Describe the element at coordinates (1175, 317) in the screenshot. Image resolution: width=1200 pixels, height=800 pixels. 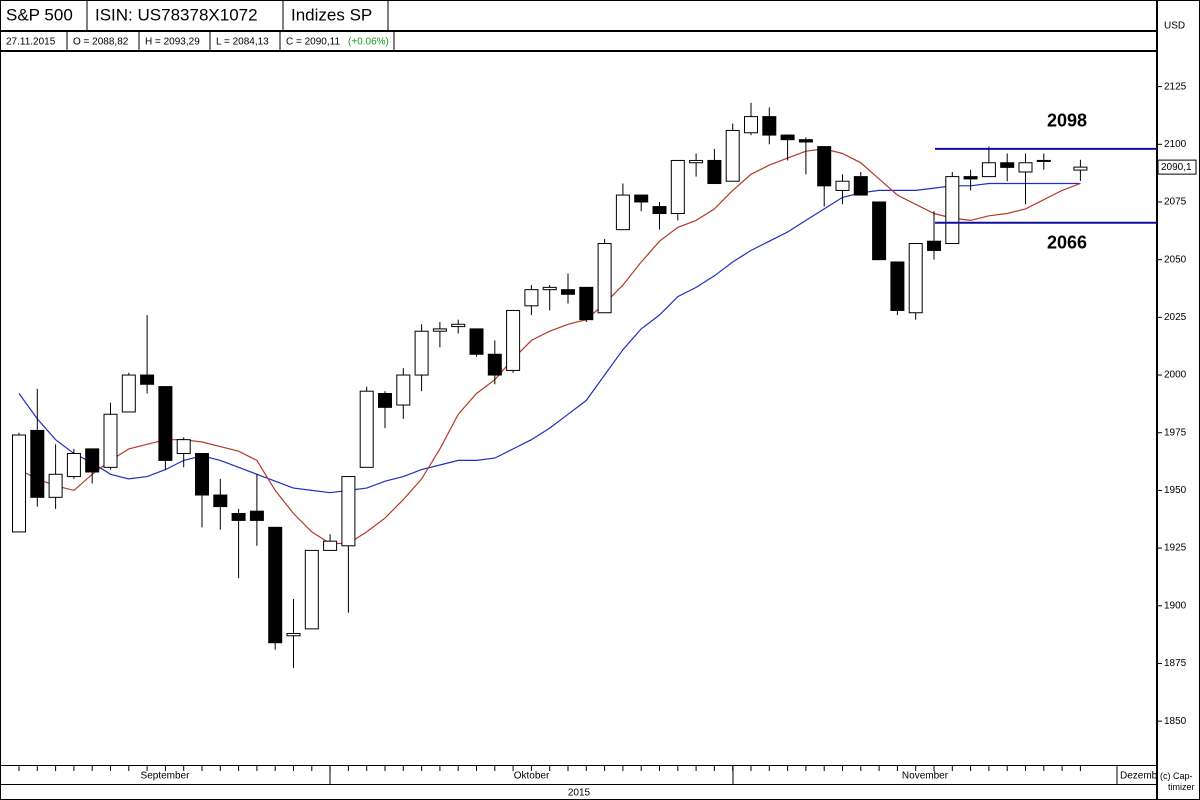
I see `y-tick-label: 2025` at that location.